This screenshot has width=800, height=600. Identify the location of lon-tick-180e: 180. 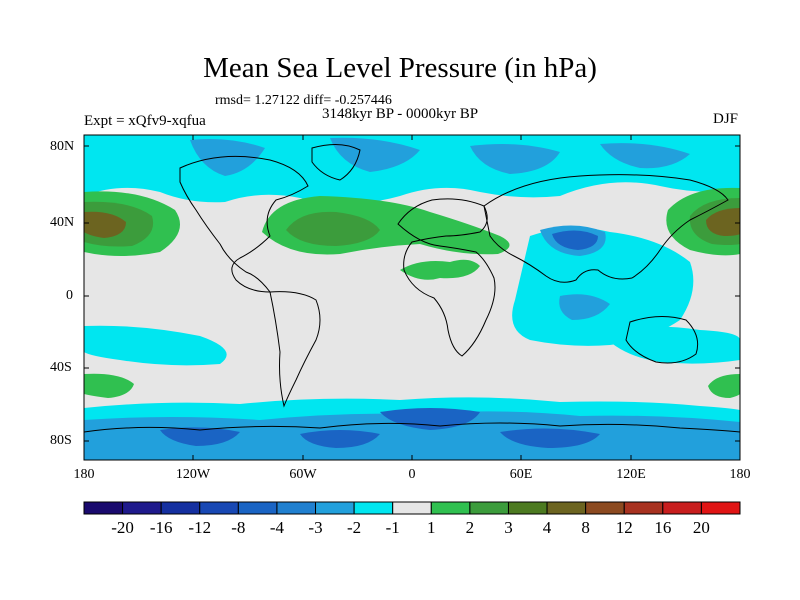
(740, 474).